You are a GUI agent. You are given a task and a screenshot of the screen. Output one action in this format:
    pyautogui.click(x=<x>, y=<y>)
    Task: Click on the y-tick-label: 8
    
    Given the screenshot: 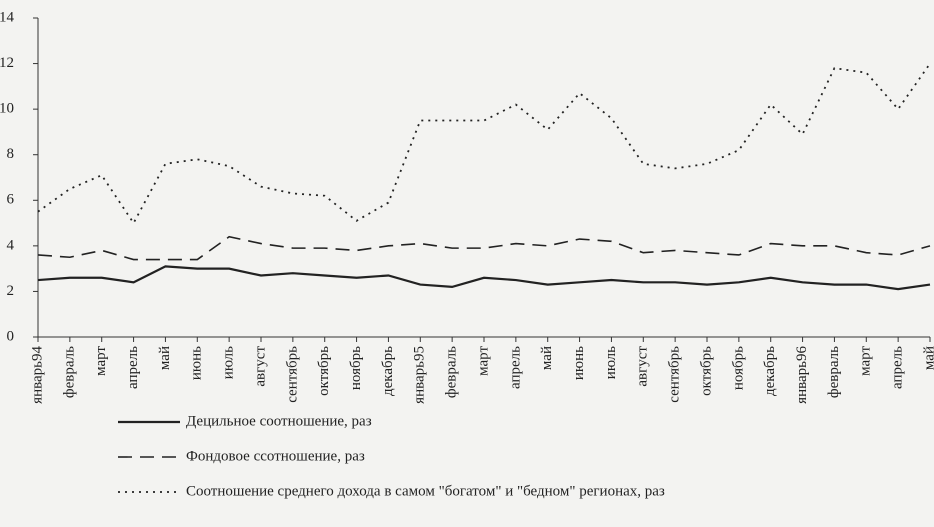 What is the action you would take?
    pyautogui.click(x=11, y=154)
    